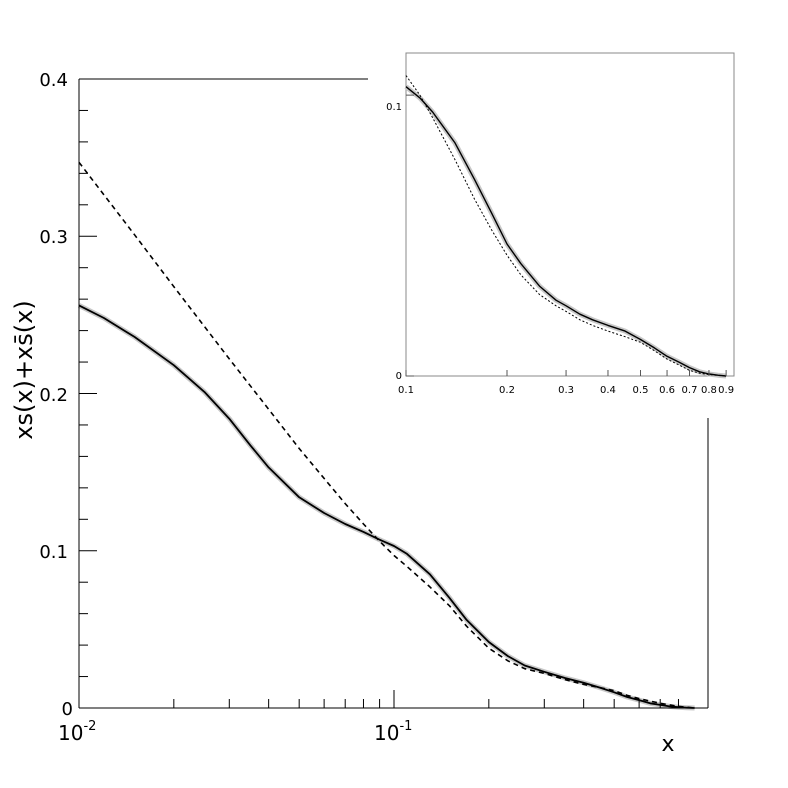 Image resolution: width=788 pixels, height=788 pixels. What do you see at coordinates (667, 390) in the screenshot?
I see `inset-x-tick-label: 0.6` at bounding box center [667, 390].